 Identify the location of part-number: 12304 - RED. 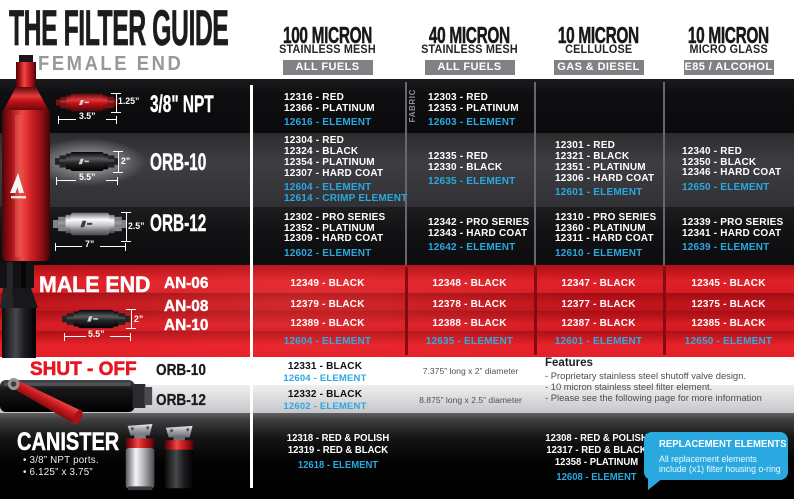
(314, 140).